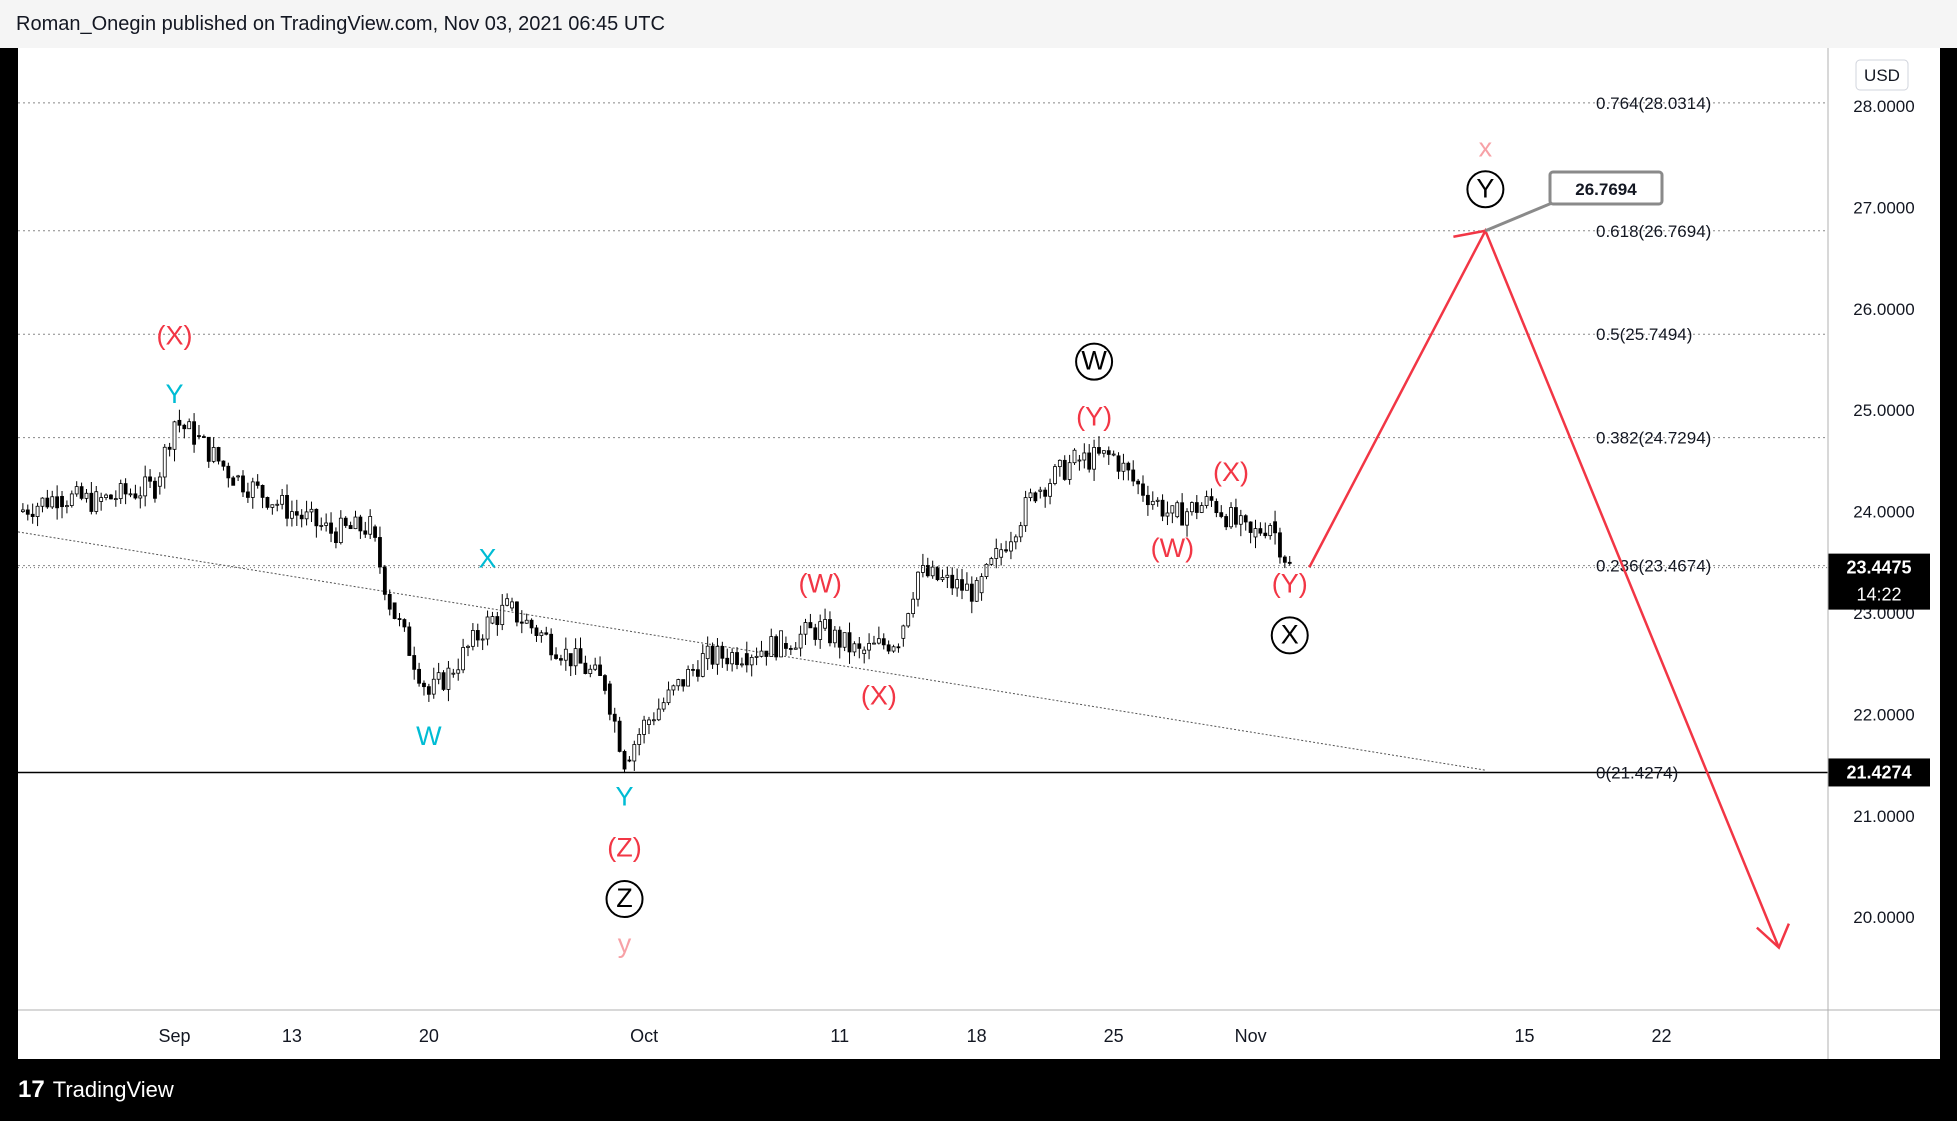 This screenshot has width=1957, height=1121. I want to click on peak-tick, so click(1469, 234).